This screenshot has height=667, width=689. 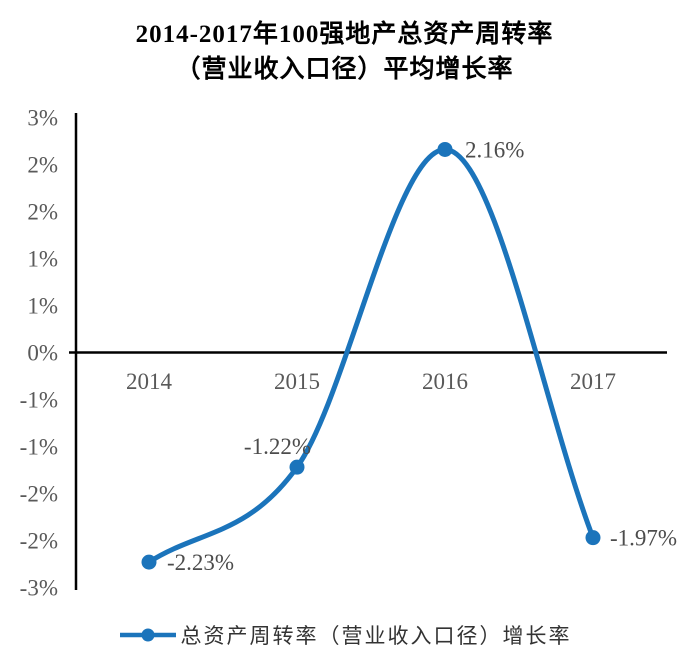 I want to click on legend-label: 总资产周转率（营业收入口径）增长率, so click(x=376, y=636).